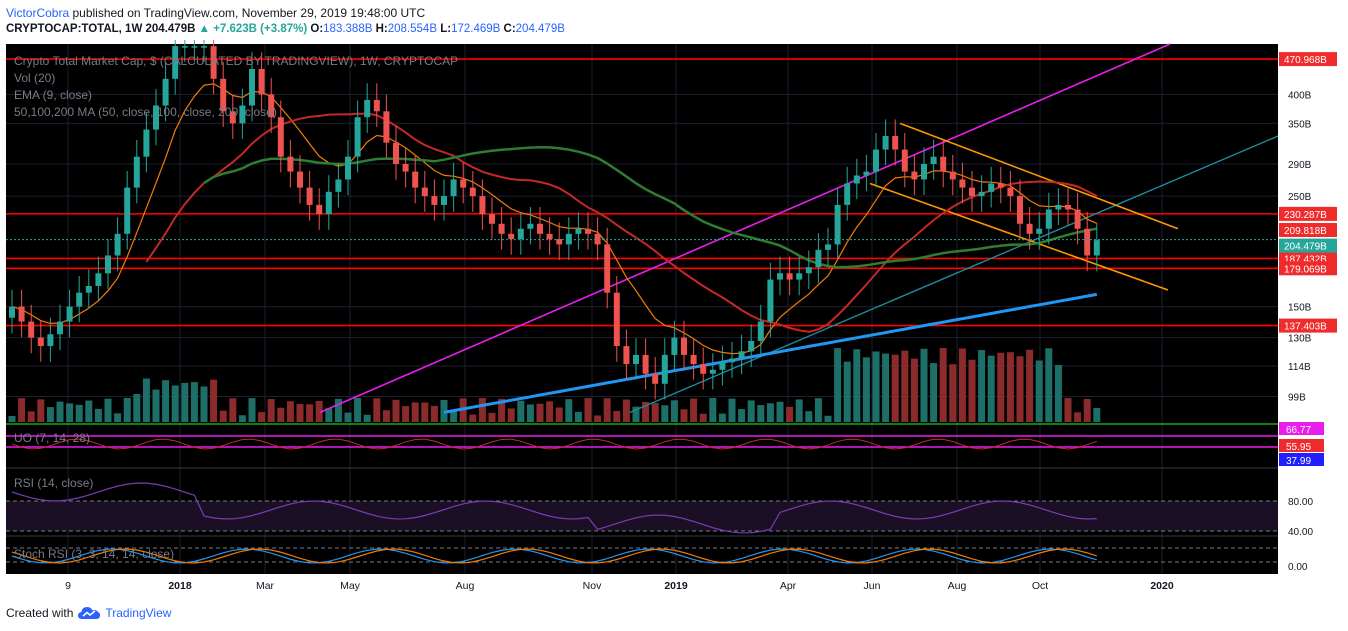 Image resolution: width=1348 pixels, height=631 pixels. Describe the element at coordinates (770, 353) in the screenshot. I see `ma200-line` at that location.